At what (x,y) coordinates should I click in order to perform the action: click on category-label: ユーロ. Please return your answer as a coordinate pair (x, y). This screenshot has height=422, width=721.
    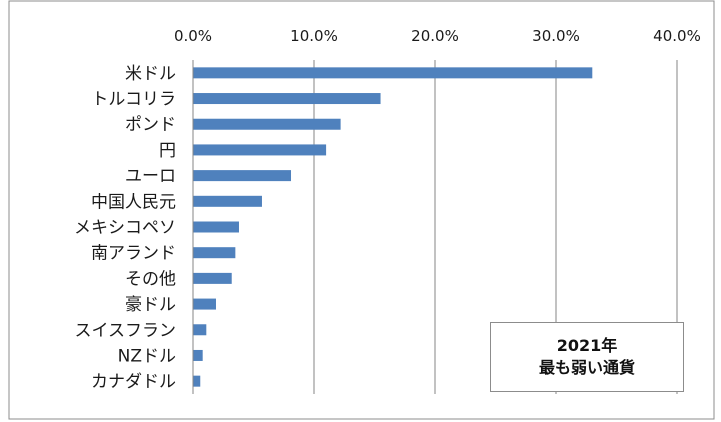
    Looking at the image, I should click on (150, 177).